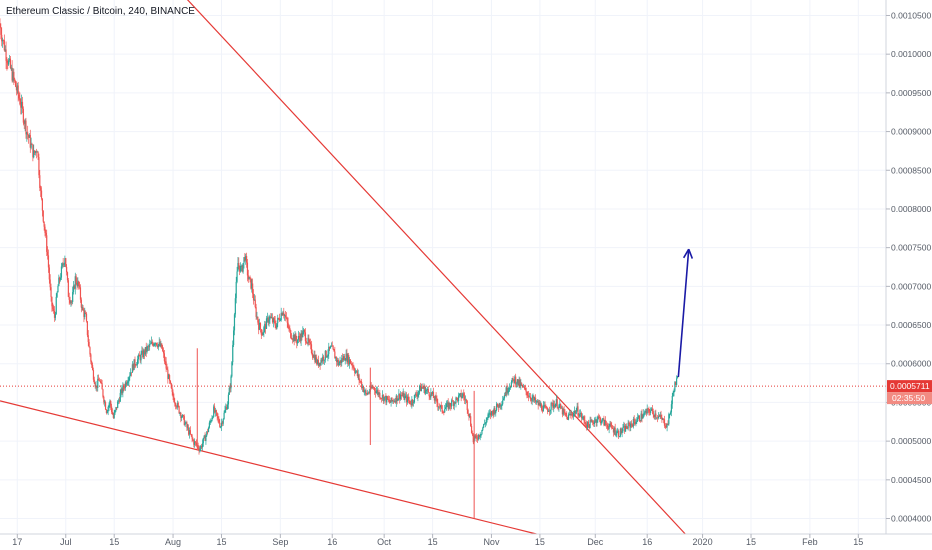 This screenshot has width=932, height=550. I want to click on time-tick-label: Oct, so click(384, 542).